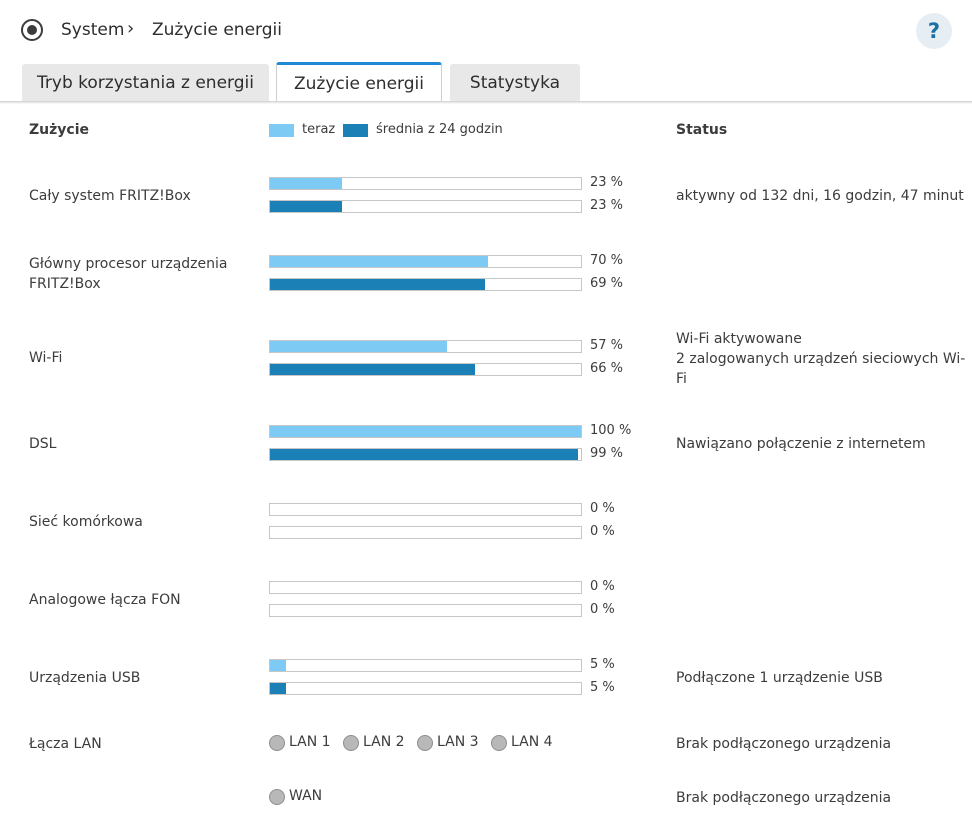 The image size is (972, 816). What do you see at coordinates (351, 743) in the screenshot?
I see `lan-2-led-icon` at bounding box center [351, 743].